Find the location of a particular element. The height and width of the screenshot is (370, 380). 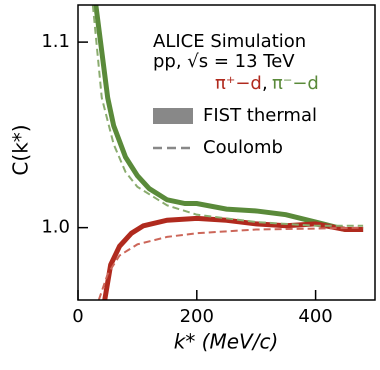

y-tick-label: 1.0 is located at coordinates (55, 227).